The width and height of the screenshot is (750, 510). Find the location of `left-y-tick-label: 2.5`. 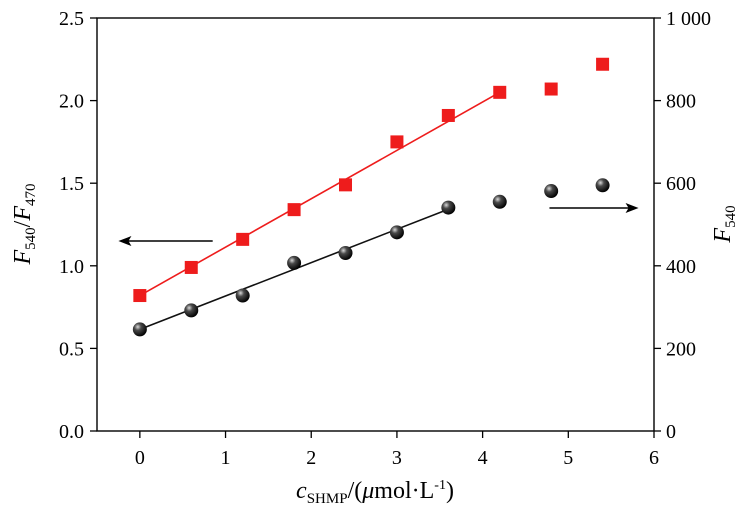

left-y-tick-label: 2.5 is located at coordinates (71, 19).